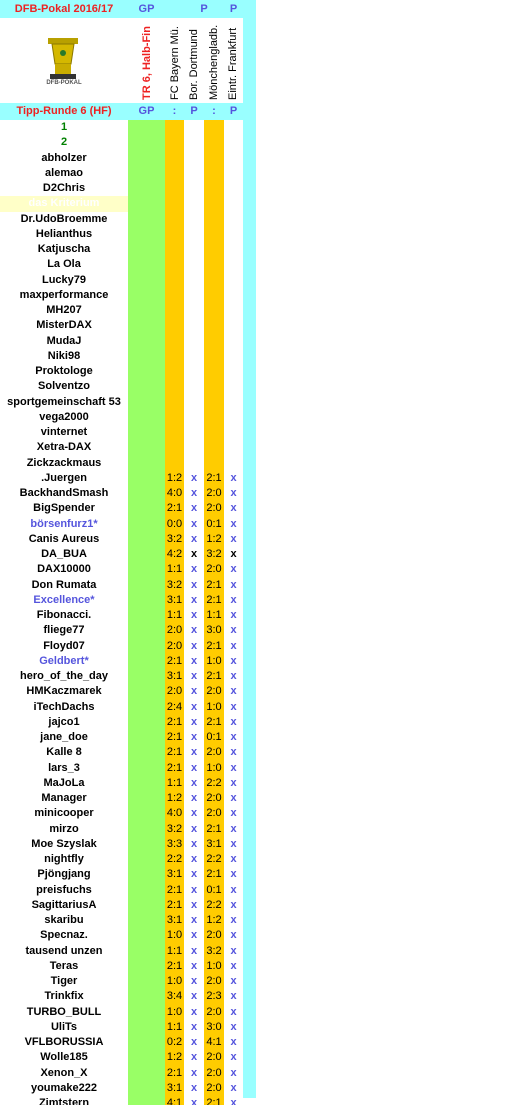 This screenshot has height=1105, width=527. Describe the element at coordinates (64, 523) in the screenshot. I see `player-name: börsenfurz1*` at that location.